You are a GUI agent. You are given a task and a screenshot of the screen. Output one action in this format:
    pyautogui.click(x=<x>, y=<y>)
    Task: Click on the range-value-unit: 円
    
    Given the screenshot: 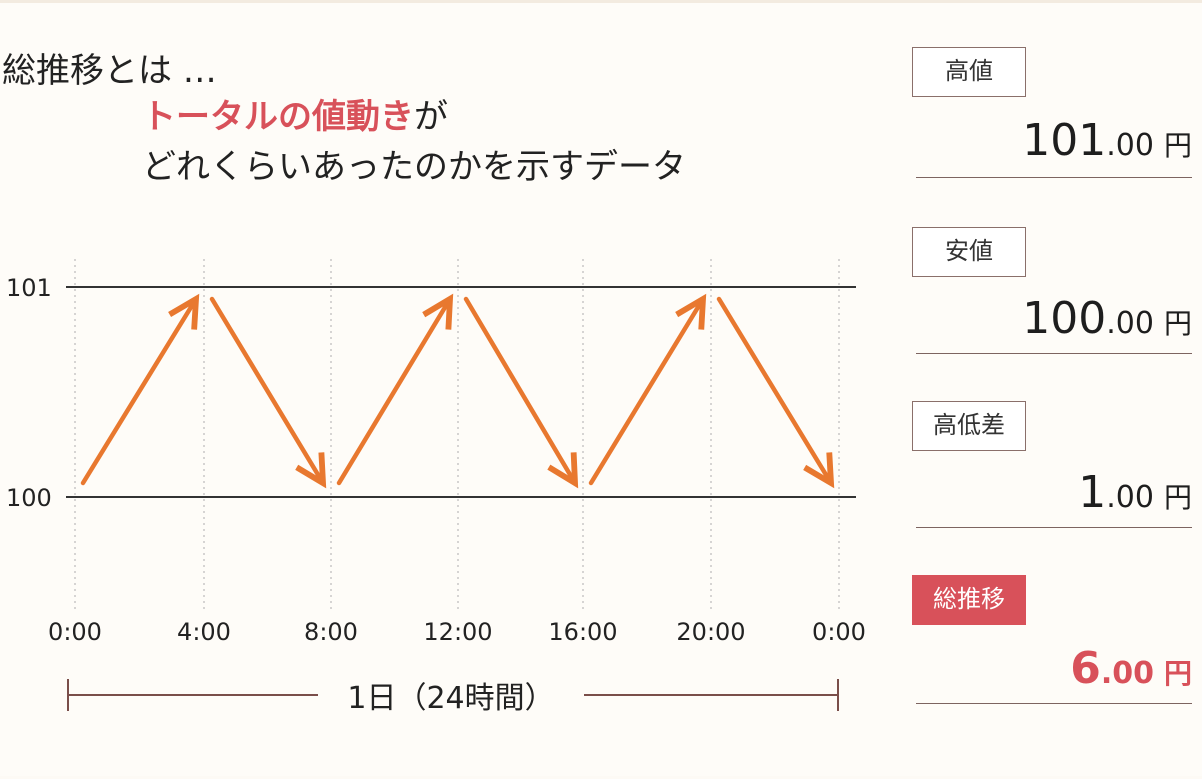 What is the action you would take?
    pyautogui.click(x=1177, y=497)
    